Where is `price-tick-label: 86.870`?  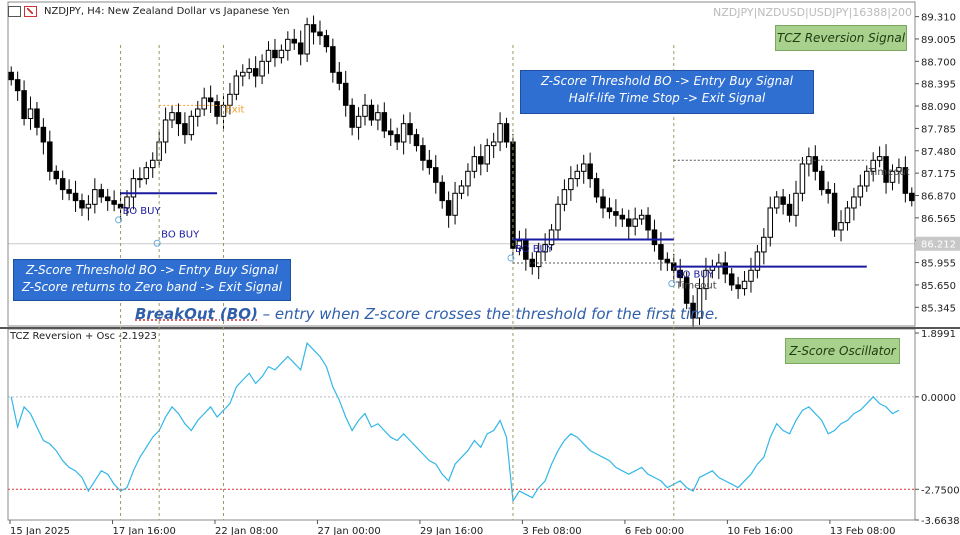 price-tick-label: 86.870 is located at coordinates (938, 196).